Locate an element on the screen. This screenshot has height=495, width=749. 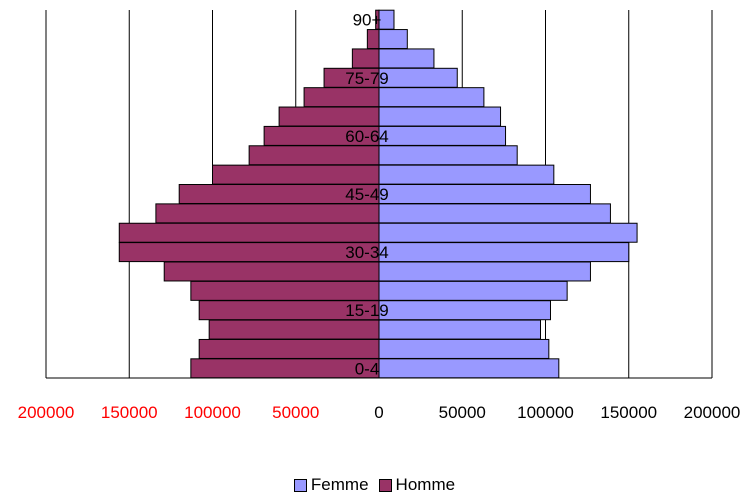
category-label: 30-34 is located at coordinates (366, 252).